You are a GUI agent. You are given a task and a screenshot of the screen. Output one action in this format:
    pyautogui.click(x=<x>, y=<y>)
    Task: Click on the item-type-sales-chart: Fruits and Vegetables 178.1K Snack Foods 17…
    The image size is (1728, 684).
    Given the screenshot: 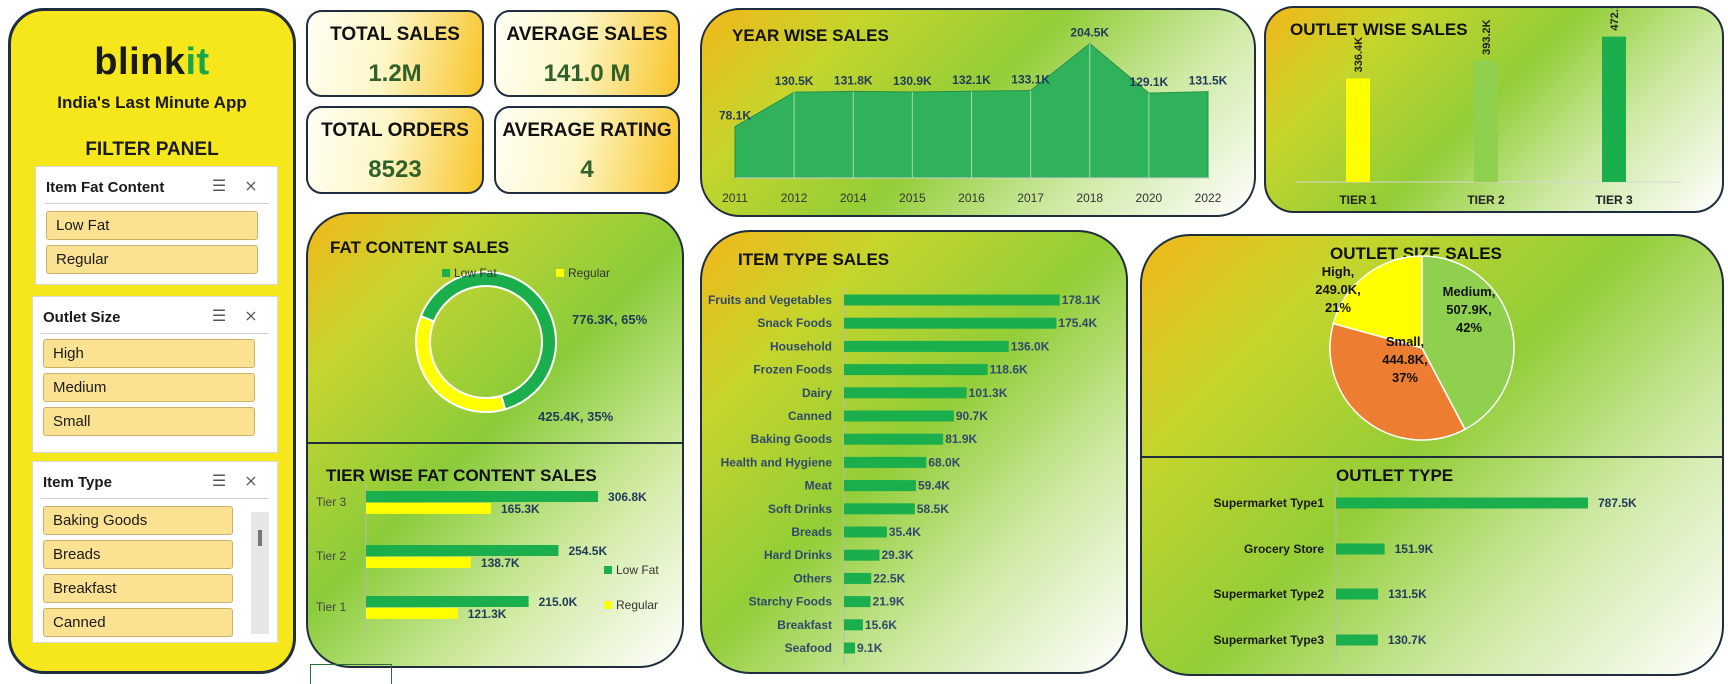 What is the action you would take?
    pyautogui.click(x=904, y=477)
    